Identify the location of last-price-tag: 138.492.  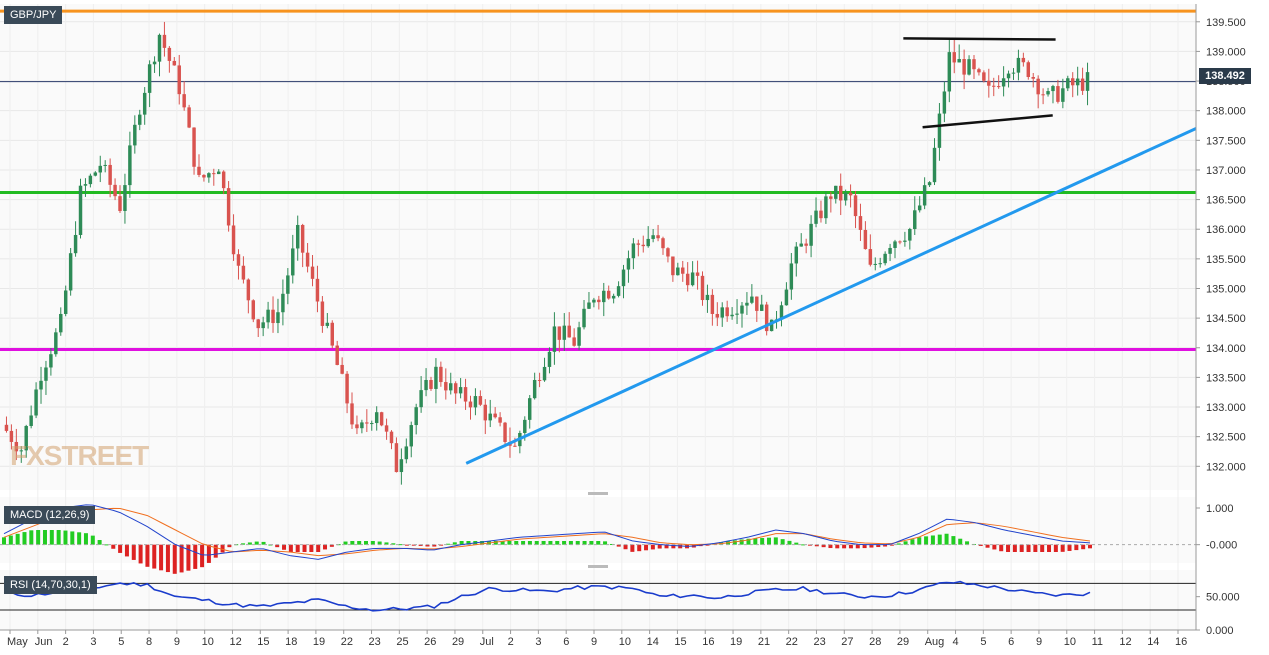
(1225, 76).